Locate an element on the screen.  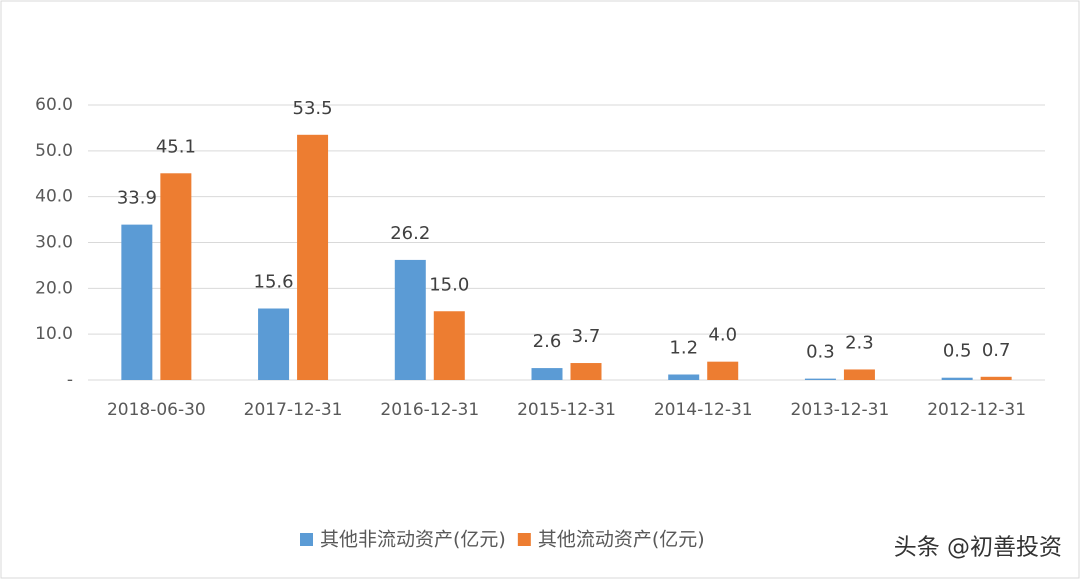
value-label: 1.2 is located at coordinates (683, 348).